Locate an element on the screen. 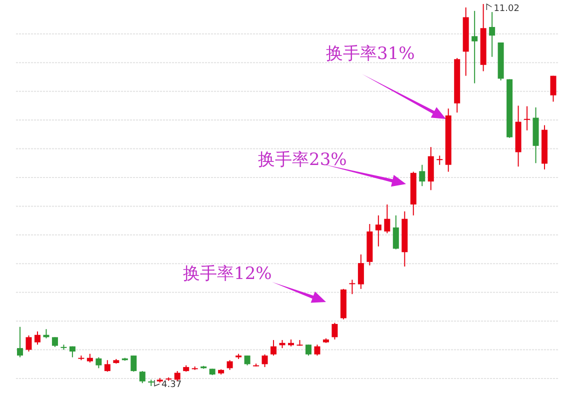 The height and width of the screenshot is (394, 572). annotation: 11.02 is located at coordinates (507, 9).